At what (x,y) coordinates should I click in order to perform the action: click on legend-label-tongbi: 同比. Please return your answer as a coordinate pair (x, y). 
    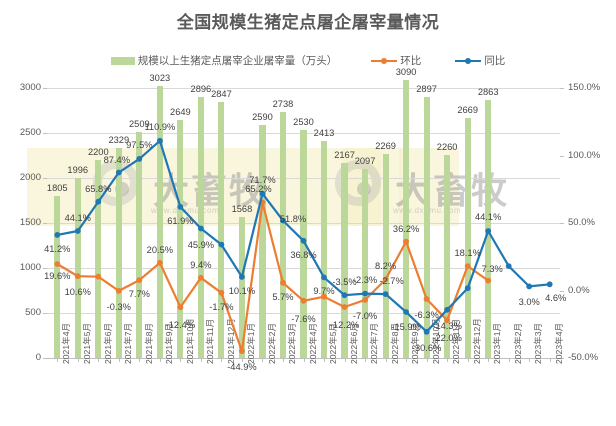
    Looking at the image, I should click on (495, 61).